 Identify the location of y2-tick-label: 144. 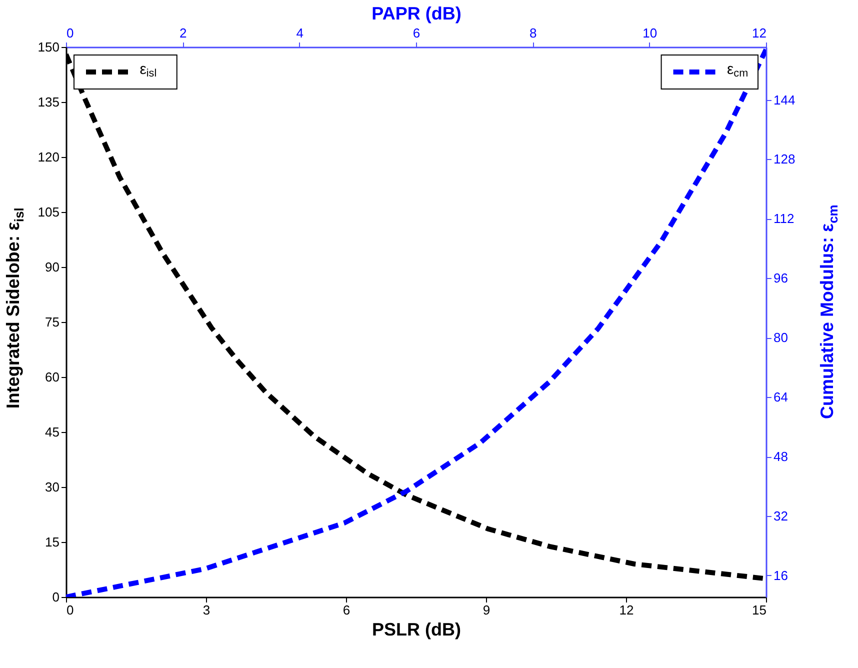
(785, 100).